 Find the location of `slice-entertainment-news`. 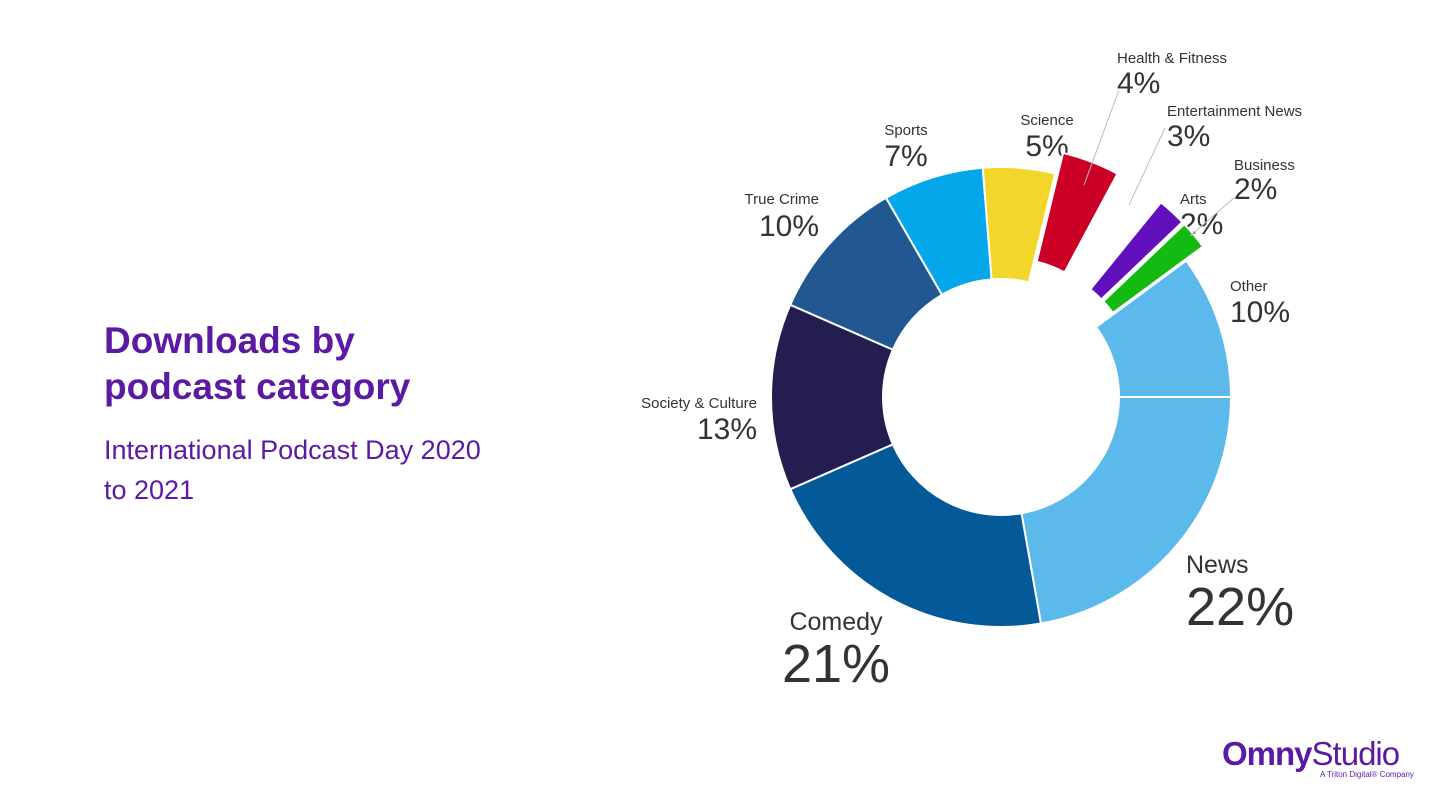

slice-entertainment-news is located at coordinates (1113, 231).